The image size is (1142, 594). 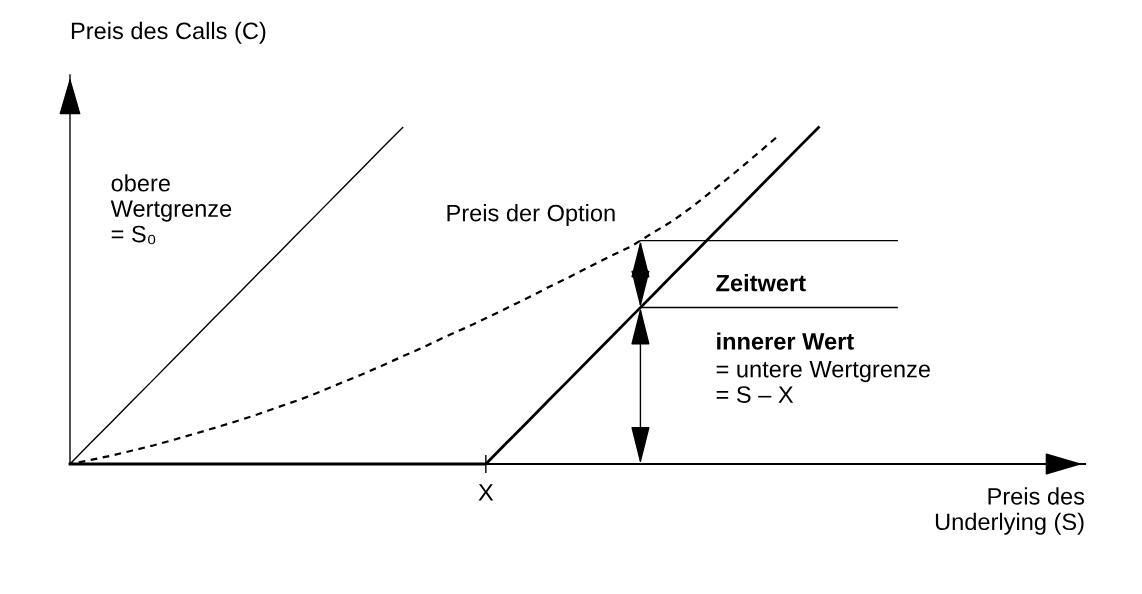 I want to click on annotation: Preis der Option, so click(x=531, y=215).